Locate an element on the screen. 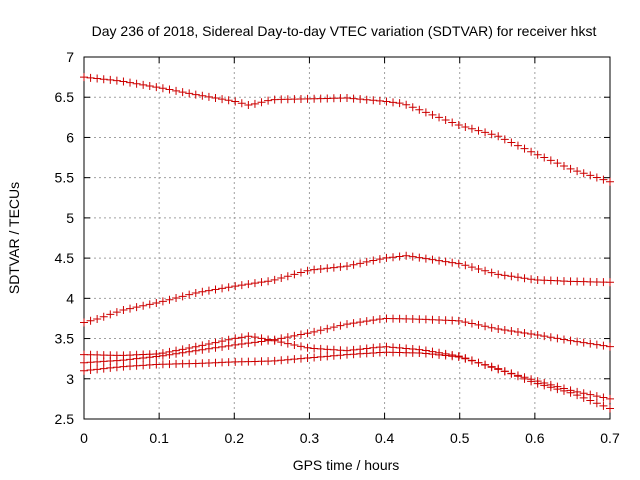  x-axis-label: GPS time / hours is located at coordinates (346, 465).